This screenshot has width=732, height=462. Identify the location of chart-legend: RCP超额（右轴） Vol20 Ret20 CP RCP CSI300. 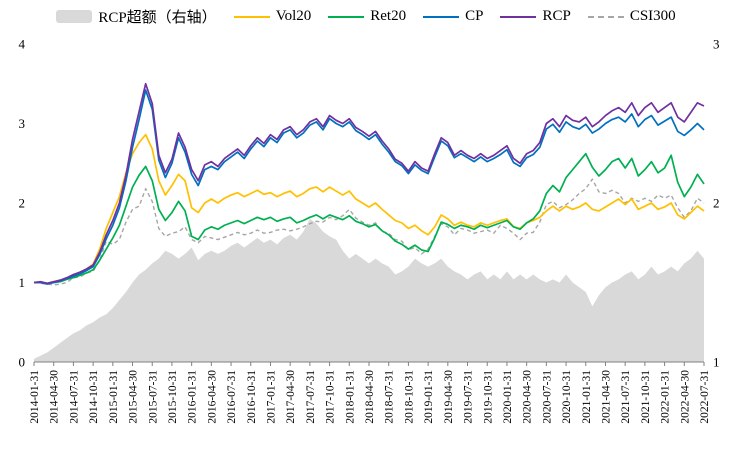
(366, 16).